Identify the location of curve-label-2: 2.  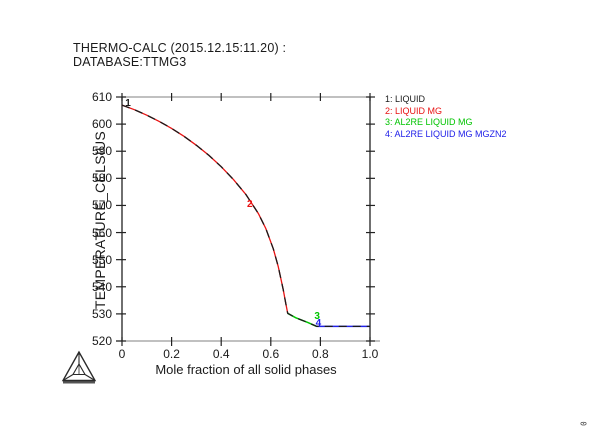
(249, 205).